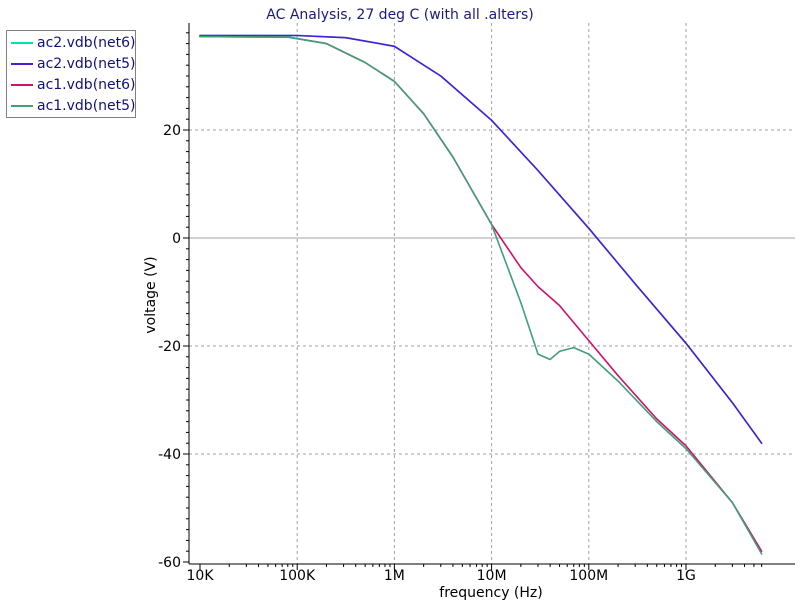  Describe the element at coordinates (399, 15) in the screenshot. I see `chart-title: AC Analysis, 27 deg C (with all .alters)` at that location.